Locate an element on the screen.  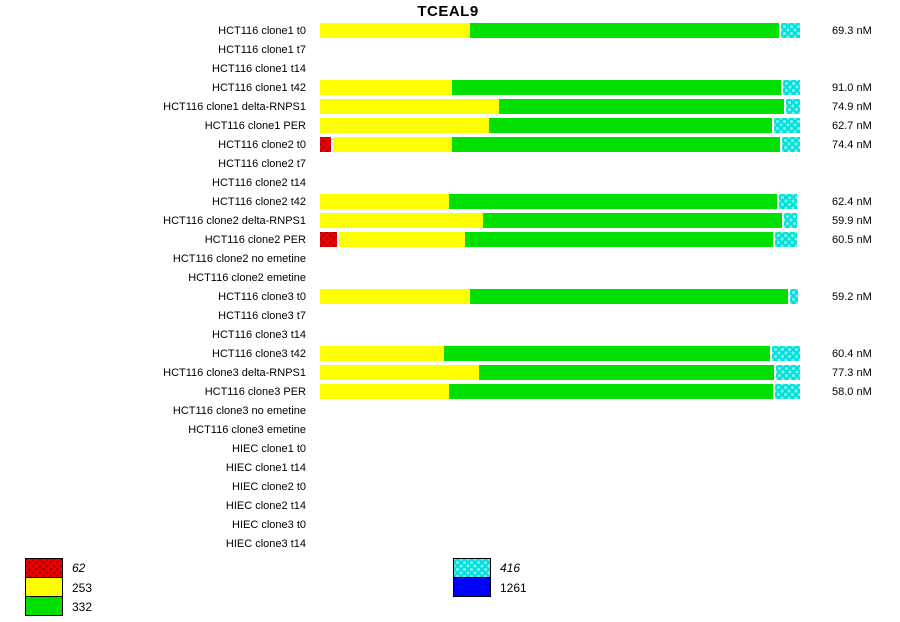
row-label: HCT116 clone2 t14 is located at coordinates (259, 182).